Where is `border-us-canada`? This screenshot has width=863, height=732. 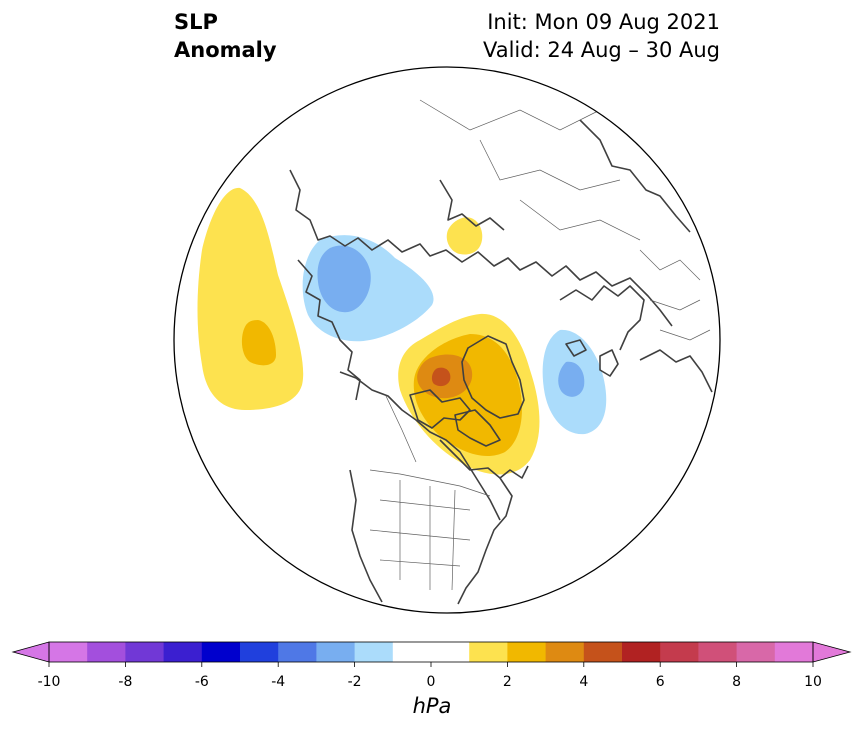 border-us-canada is located at coordinates (430, 483).